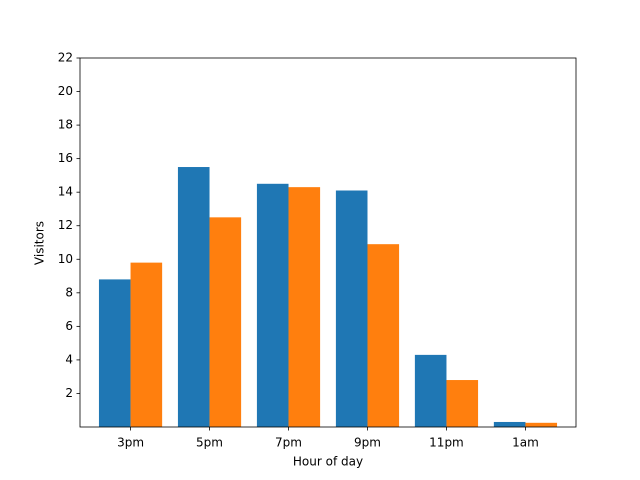  What do you see at coordinates (65, 225) in the screenshot?
I see `y-tick-label: 12` at bounding box center [65, 225].